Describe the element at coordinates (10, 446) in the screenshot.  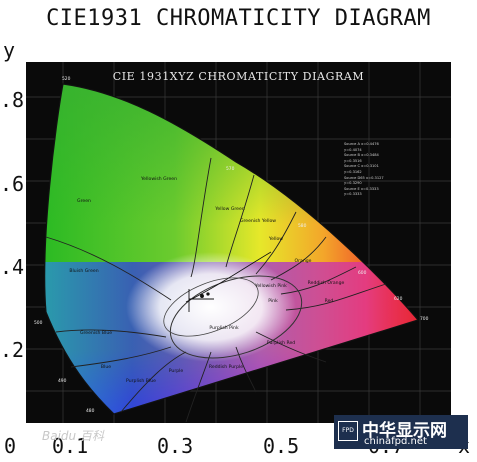
I see `x-tick-label: 0` at that location.